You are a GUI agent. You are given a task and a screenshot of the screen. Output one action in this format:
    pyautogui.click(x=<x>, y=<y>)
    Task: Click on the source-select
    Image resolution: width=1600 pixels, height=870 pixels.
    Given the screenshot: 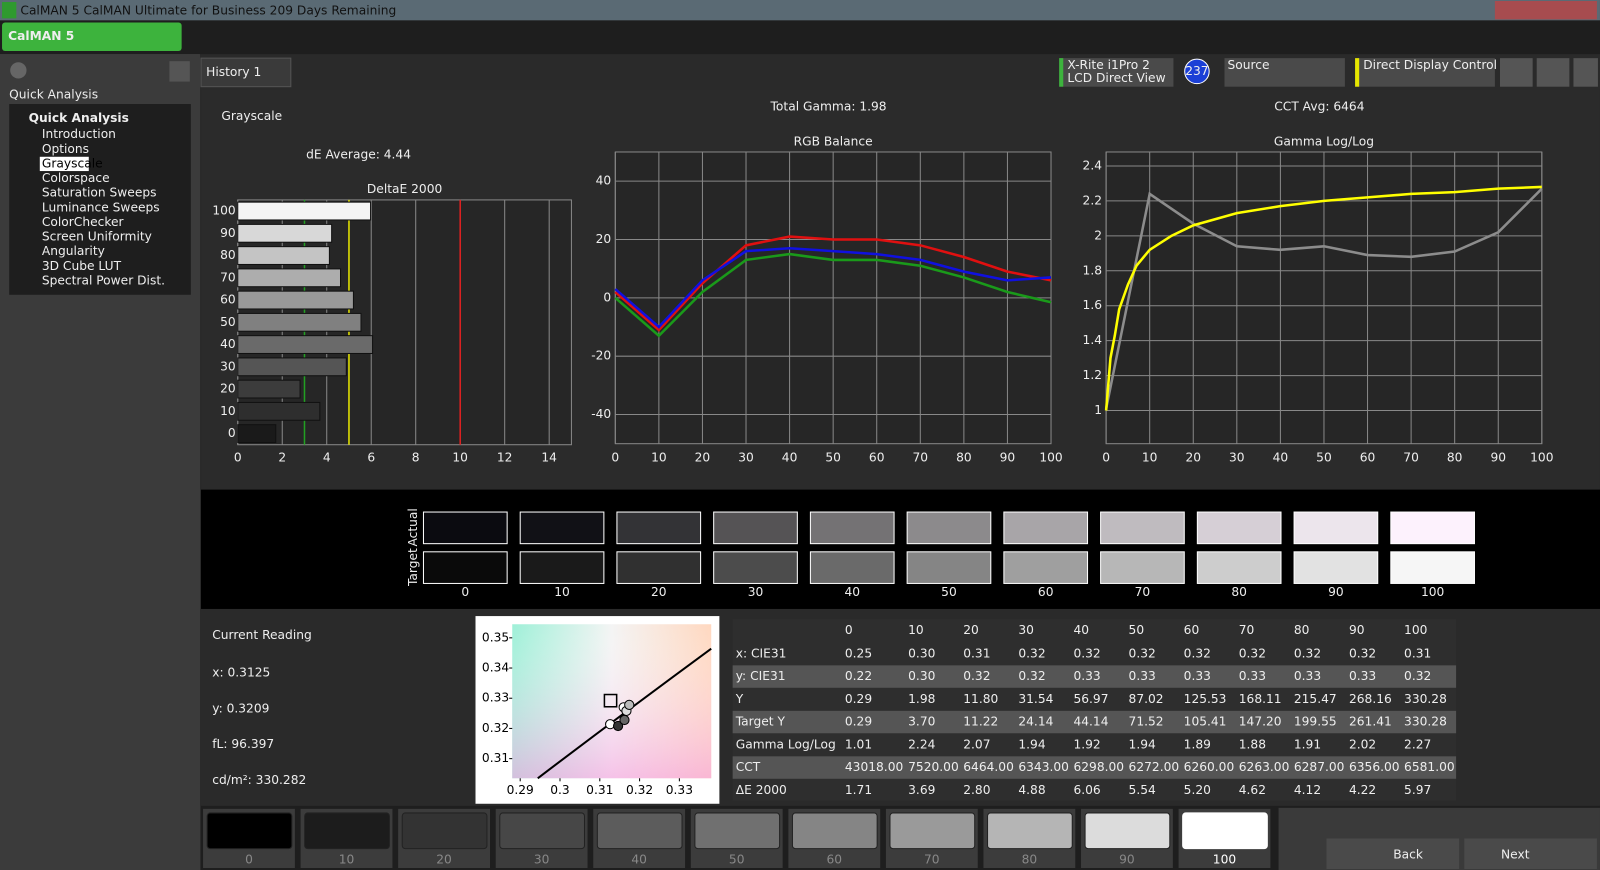 What is the action you would take?
    pyautogui.click(x=1284, y=72)
    